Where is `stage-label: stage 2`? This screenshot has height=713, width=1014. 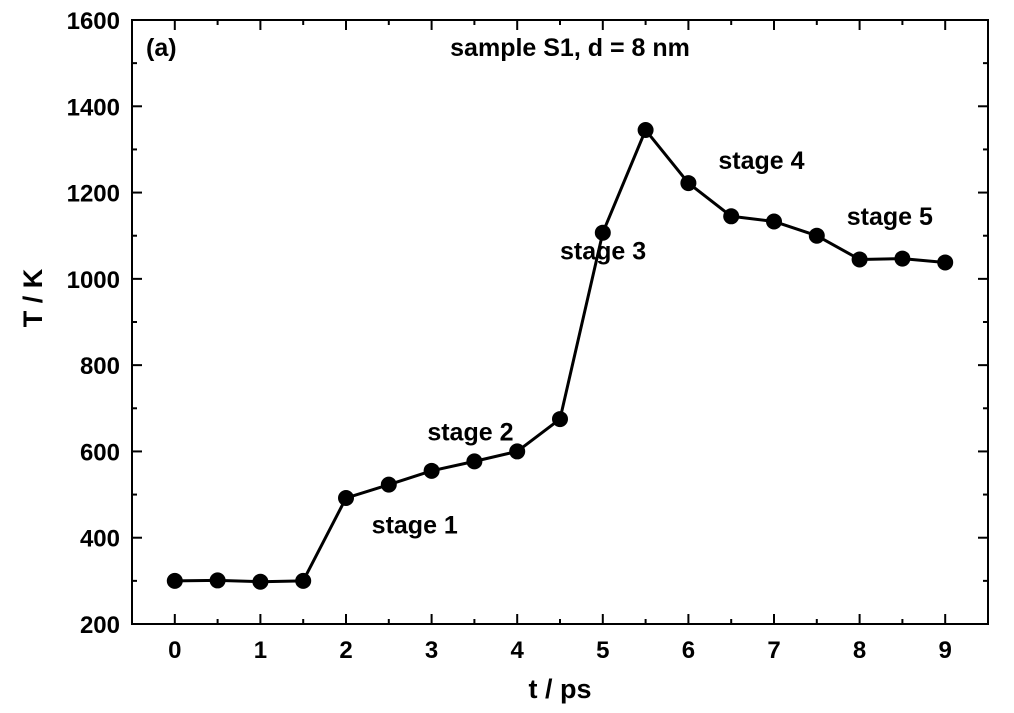
stage-label: stage 2 is located at coordinates (470, 433).